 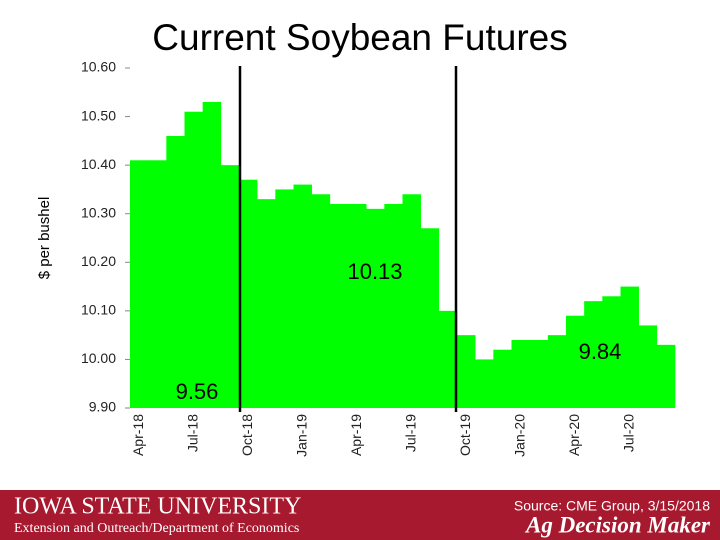 I want to click on x-tick-label: Apr-20, so click(x=574, y=435).